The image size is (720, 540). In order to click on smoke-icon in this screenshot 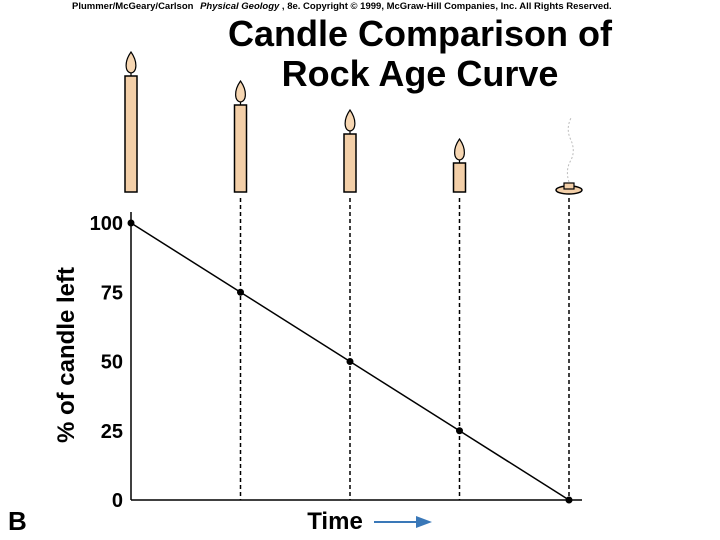, I will do `click(570, 150)`.